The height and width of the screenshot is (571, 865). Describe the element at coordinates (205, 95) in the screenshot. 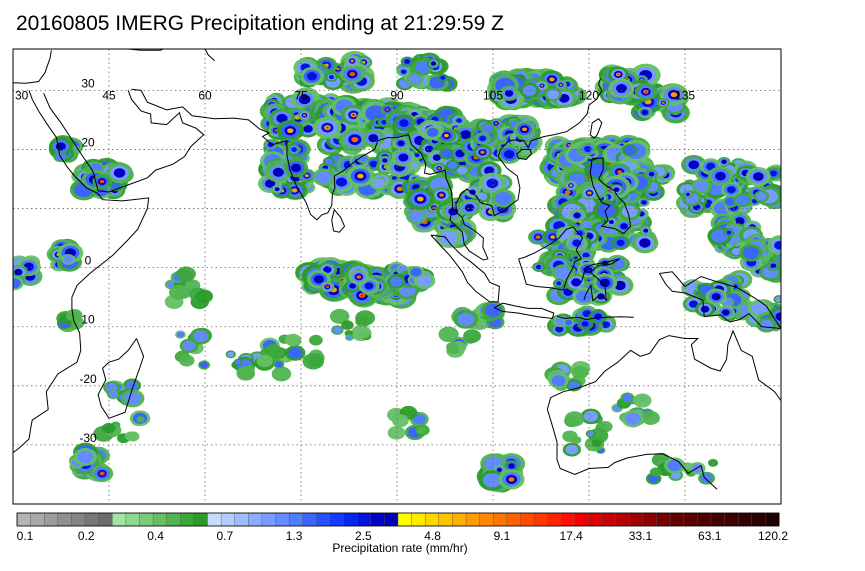

I see `lon-label: 60` at that location.